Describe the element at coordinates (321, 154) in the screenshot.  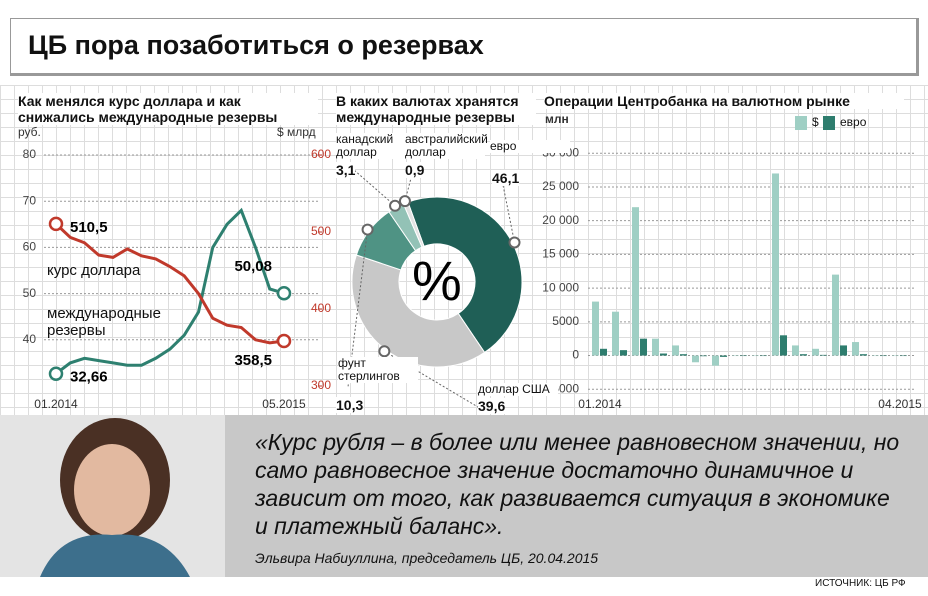
I see `y2-tick-label: 600` at that location.